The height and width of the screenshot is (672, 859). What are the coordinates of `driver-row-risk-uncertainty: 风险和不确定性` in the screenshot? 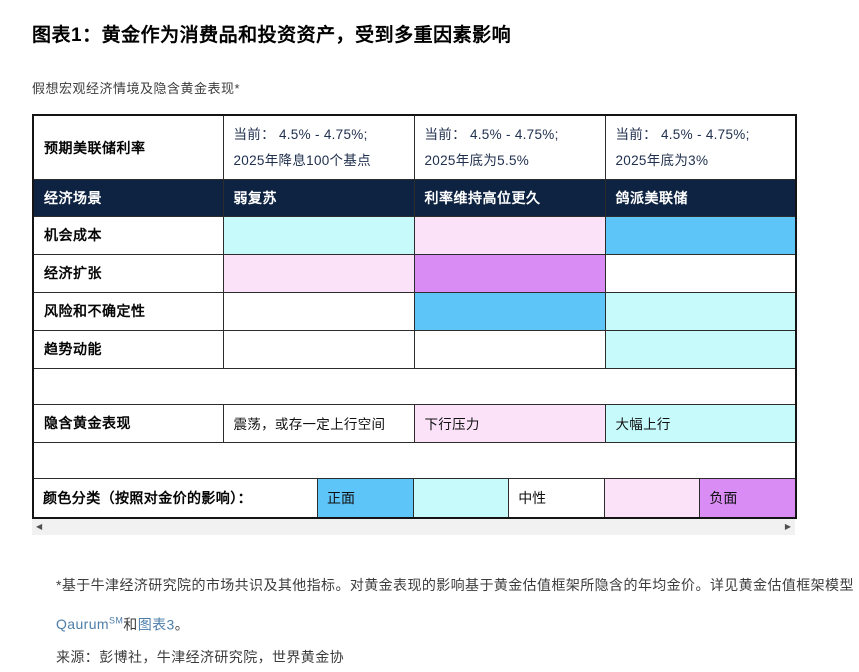 It's located at (414, 311).